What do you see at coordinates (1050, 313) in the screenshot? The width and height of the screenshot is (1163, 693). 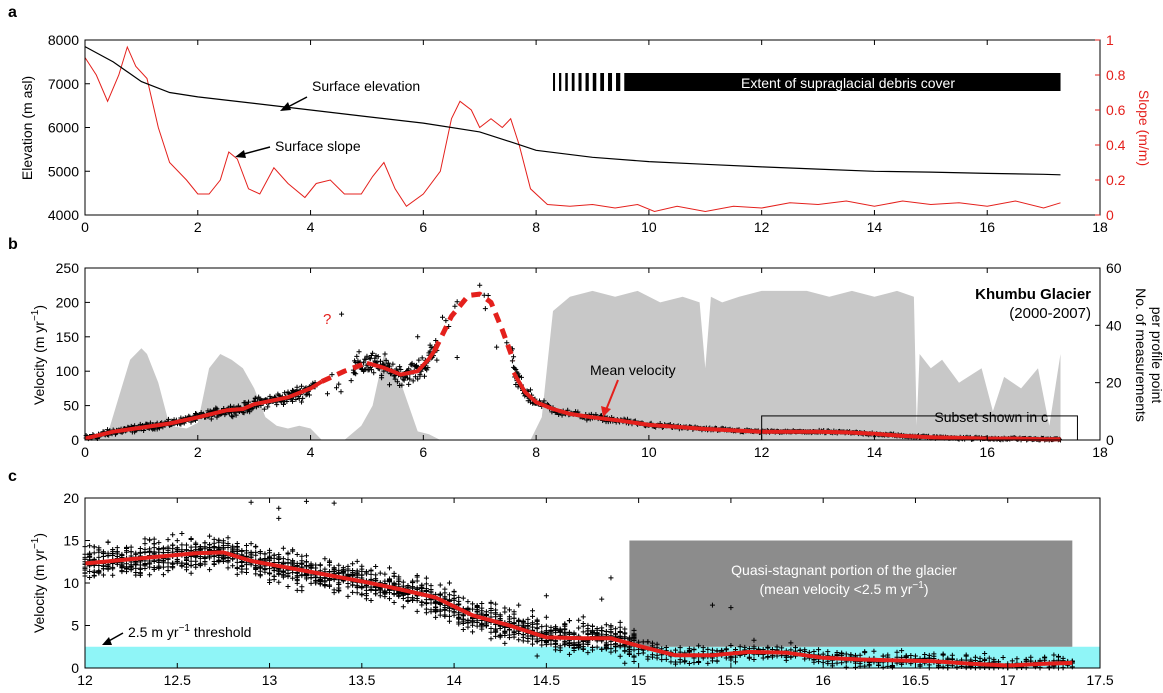 I see `panel-b-subtitle: (2000-2007)` at bounding box center [1050, 313].